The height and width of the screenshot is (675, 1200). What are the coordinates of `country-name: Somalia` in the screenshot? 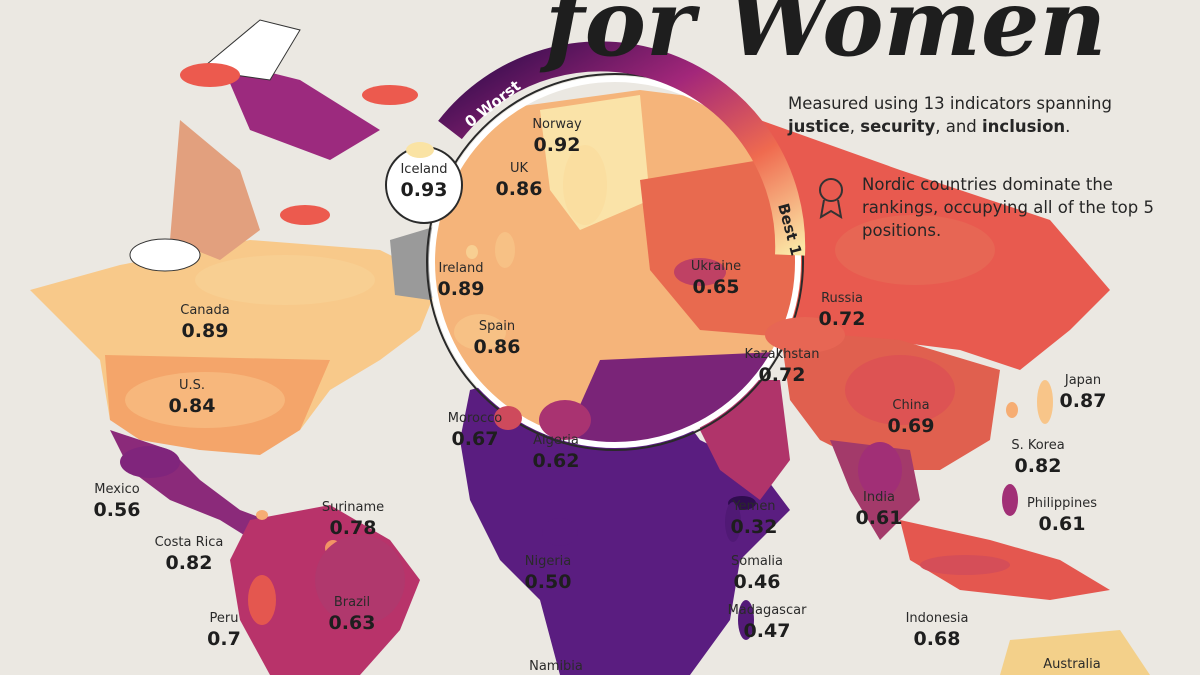 It's located at (757, 561).